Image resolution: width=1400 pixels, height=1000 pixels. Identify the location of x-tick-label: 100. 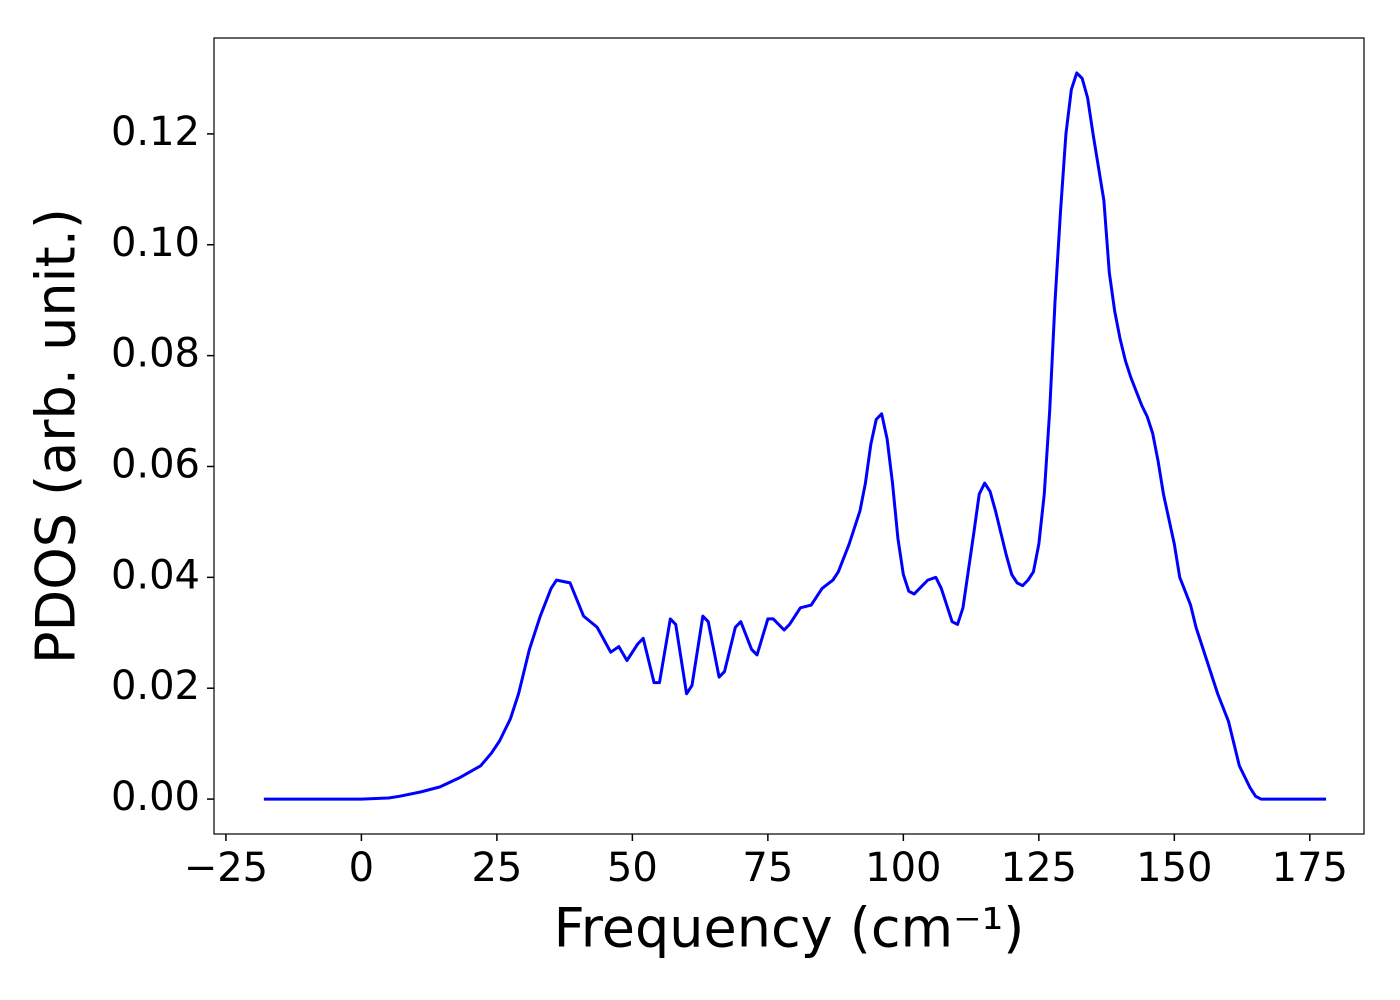
(903, 868).